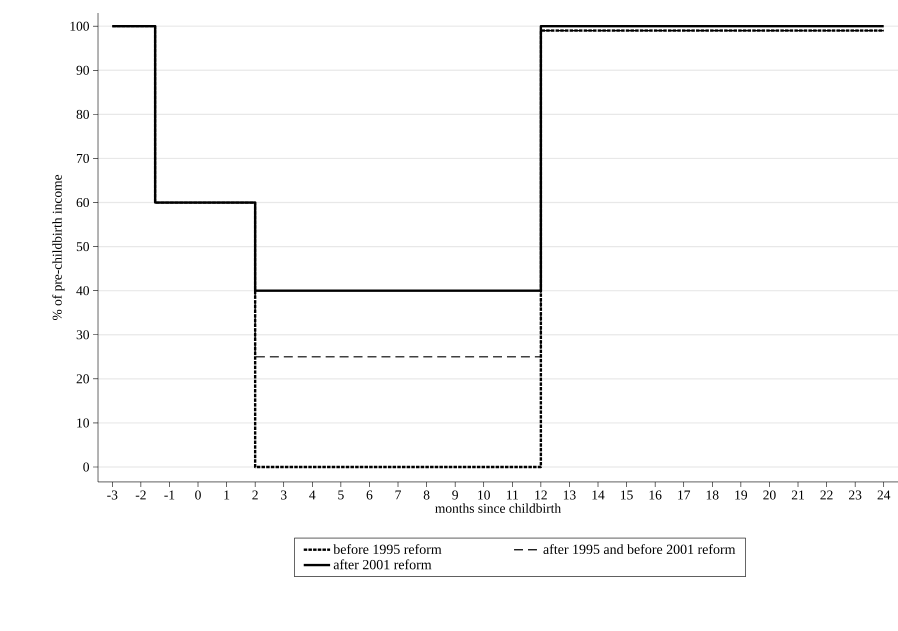 The height and width of the screenshot is (631, 898). What do you see at coordinates (82, 114) in the screenshot?
I see `y-tick-label: 80` at bounding box center [82, 114].